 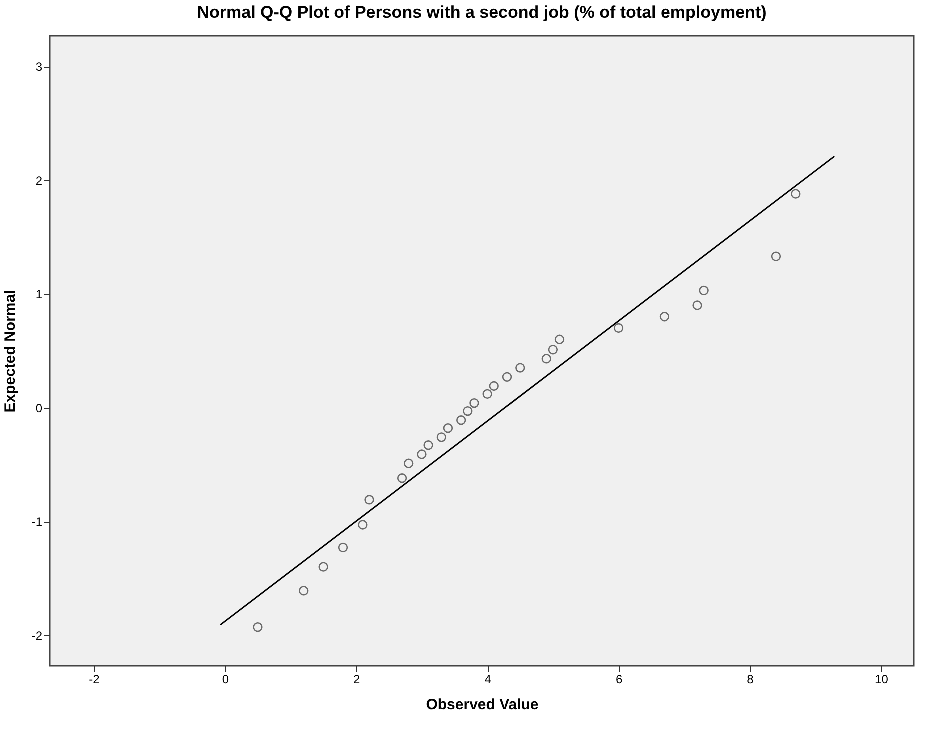 What do you see at coordinates (226, 679) in the screenshot?
I see `x-tick-label: 0` at bounding box center [226, 679].